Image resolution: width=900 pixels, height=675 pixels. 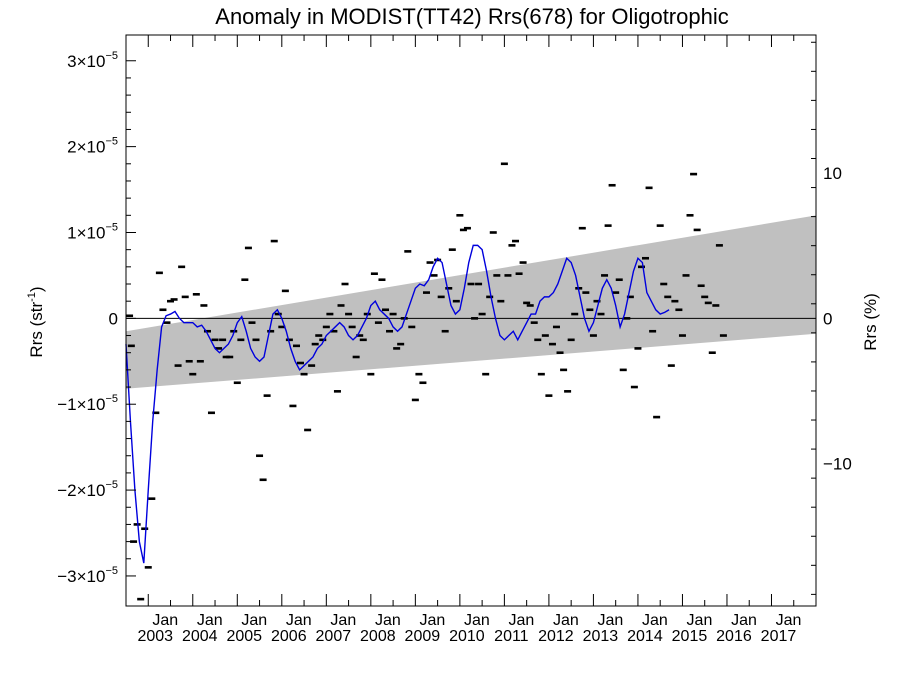 I want to click on x-tick-year-label: 2010, so click(x=467, y=636).